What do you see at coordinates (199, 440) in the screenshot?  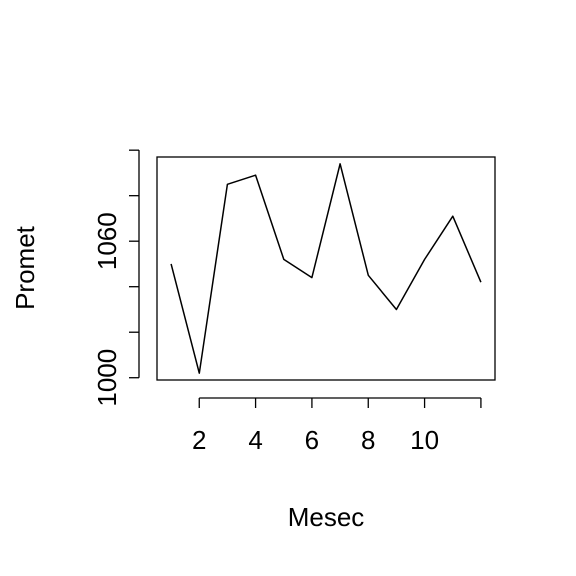 I see `x-tick-label: 2` at bounding box center [199, 440].